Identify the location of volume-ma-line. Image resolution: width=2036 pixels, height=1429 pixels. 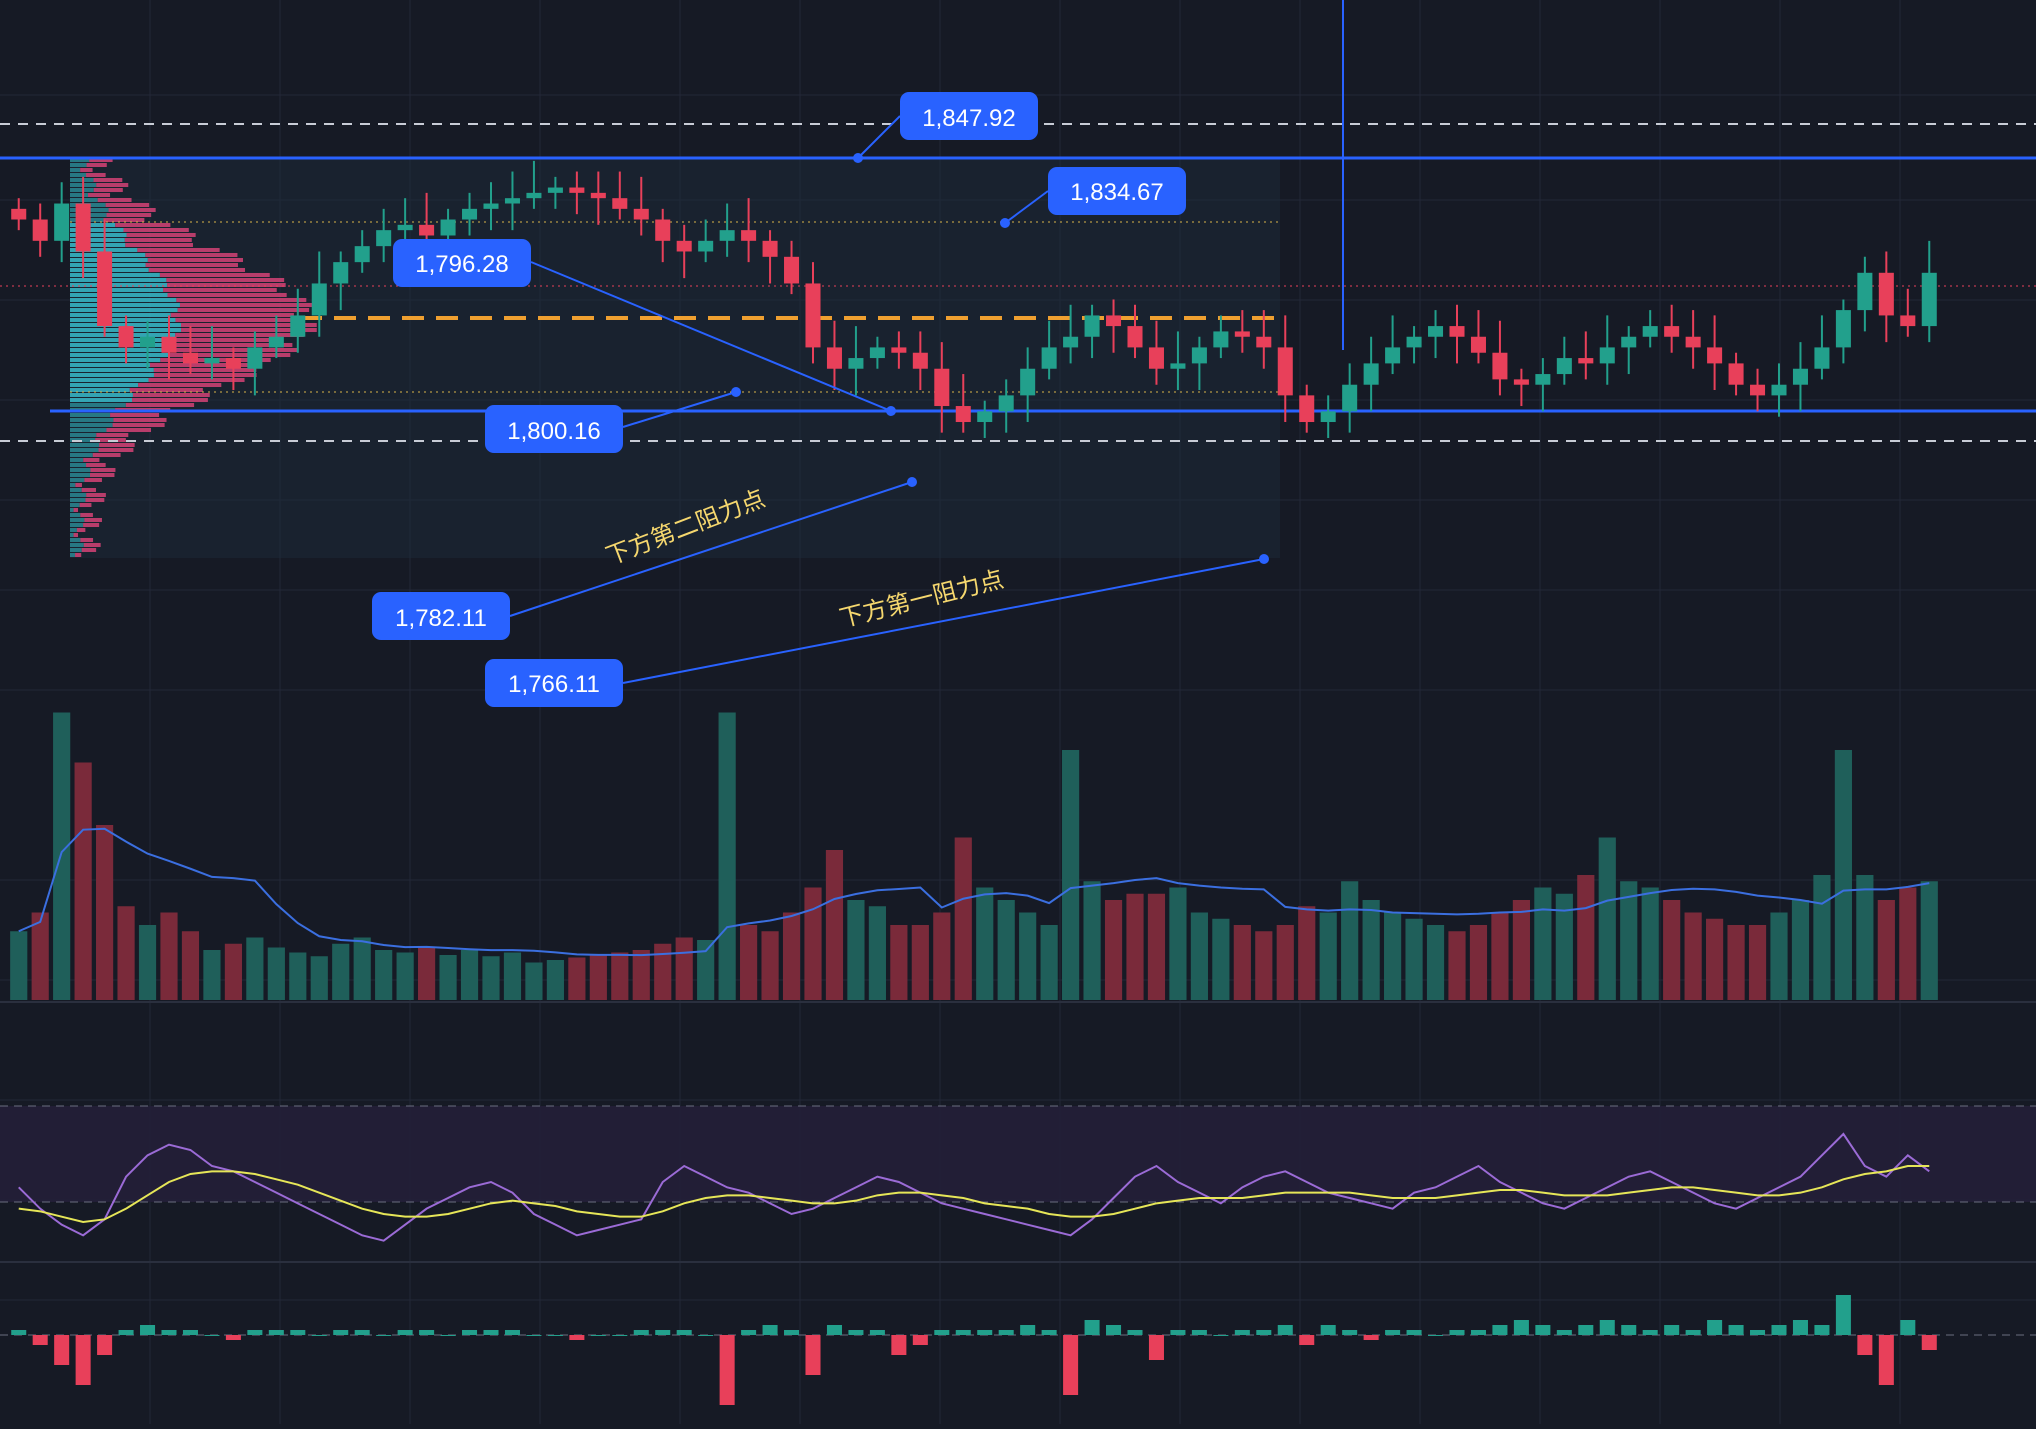
(974, 892).